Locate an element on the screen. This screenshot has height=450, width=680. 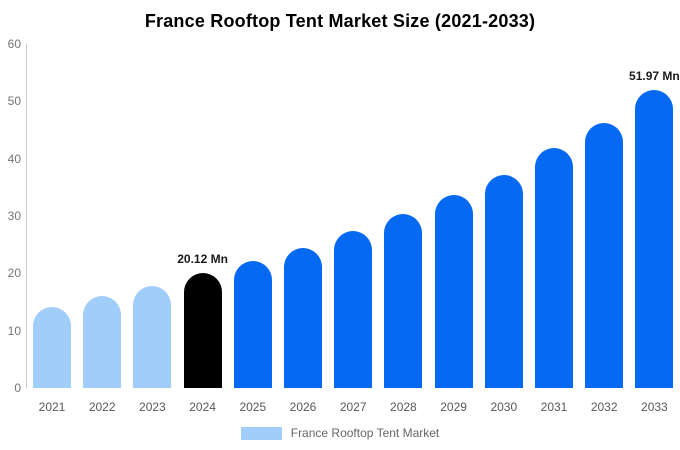
x-axis-label-2024: 2024 is located at coordinates (202, 407).